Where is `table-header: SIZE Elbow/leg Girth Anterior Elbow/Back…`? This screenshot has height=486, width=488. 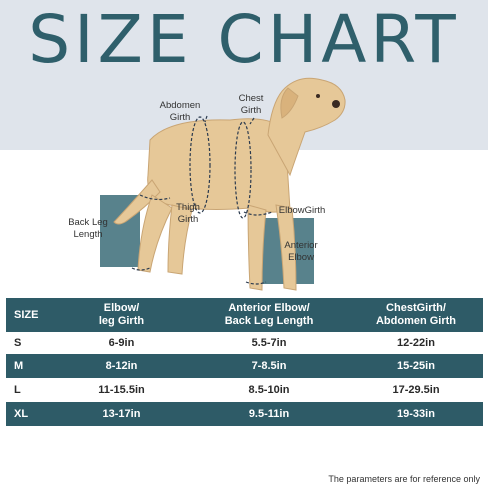 table-header: SIZE Elbow/leg Girth Anterior Elbow/Back… is located at coordinates (244, 315).